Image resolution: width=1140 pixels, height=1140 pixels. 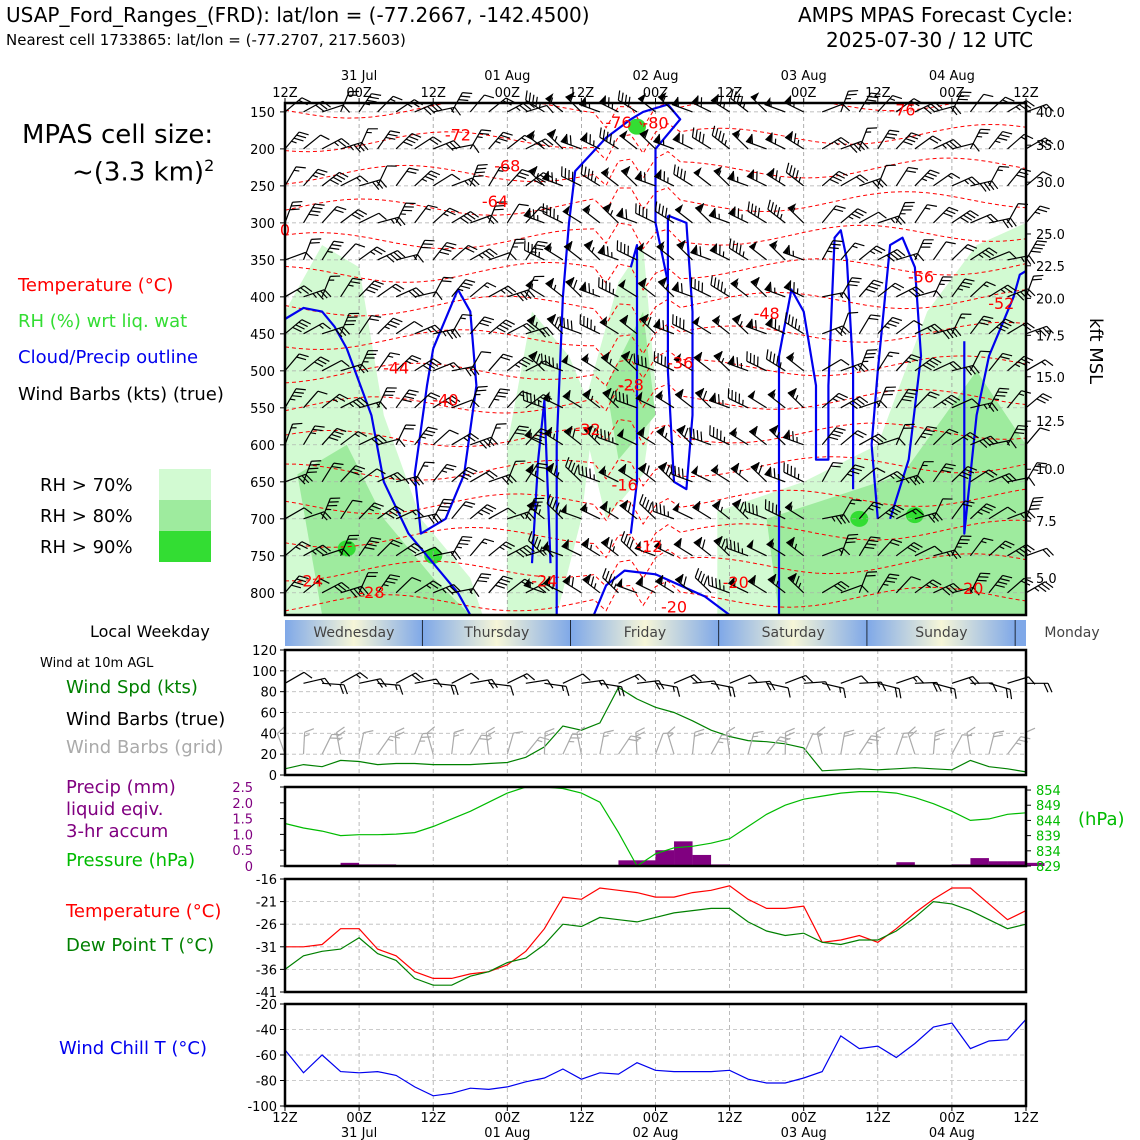 What do you see at coordinates (1048, 837) in the screenshot?
I see `pressure-tick-label: 839` at bounding box center [1048, 837].